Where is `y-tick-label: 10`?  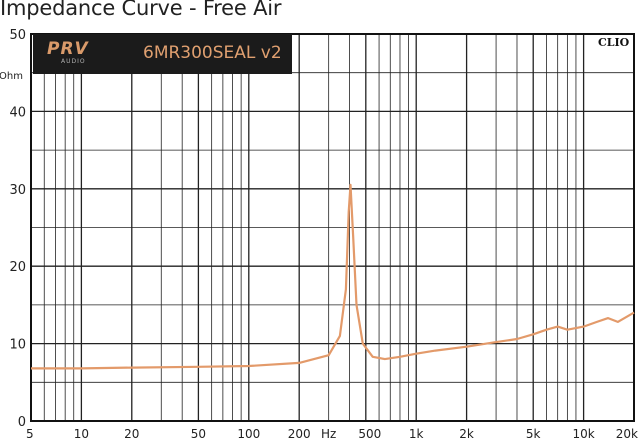
y-tick-label: 10 is located at coordinates (17, 345).